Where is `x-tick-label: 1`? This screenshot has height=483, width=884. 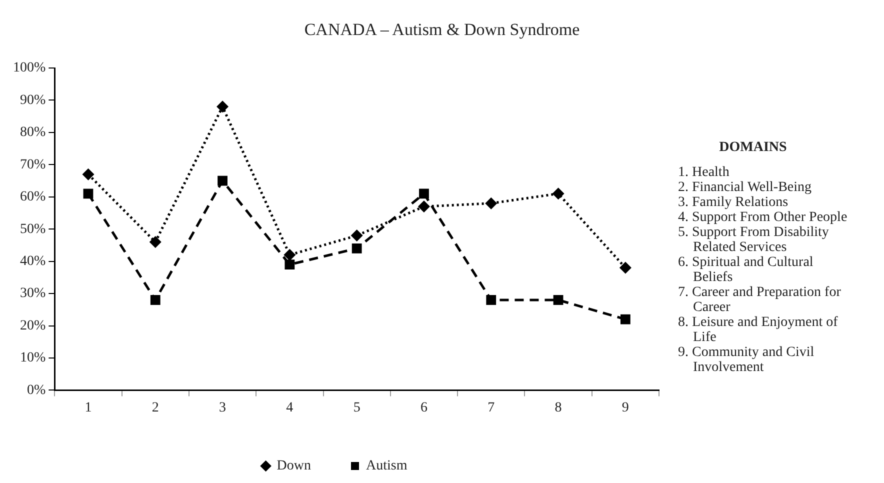
x-tick-label: 1 is located at coordinates (88, 408).